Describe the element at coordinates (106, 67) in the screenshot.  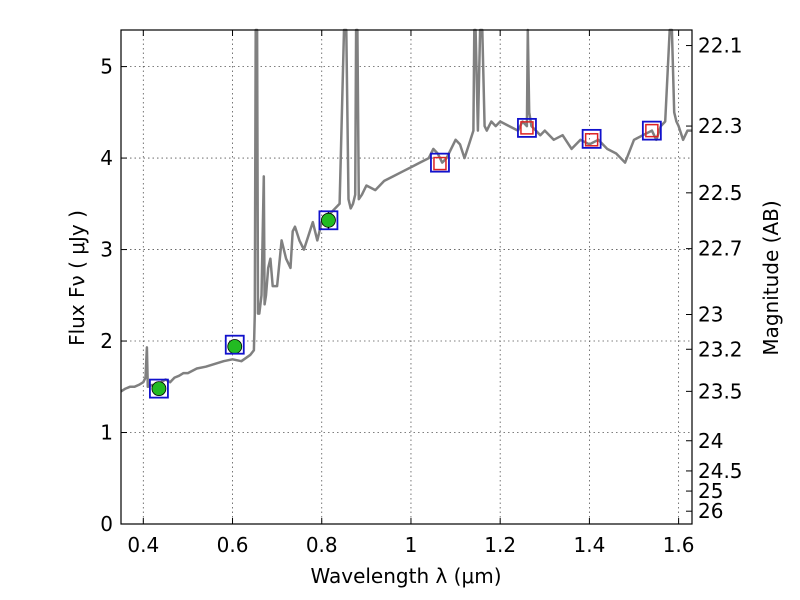
I see `y-tick-label: 5` at that location.